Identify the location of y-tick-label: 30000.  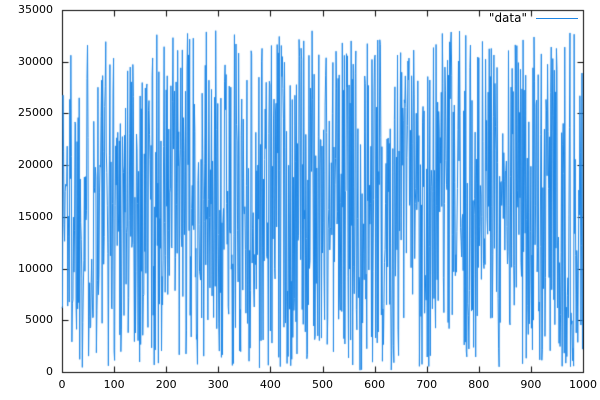
(35, 61).